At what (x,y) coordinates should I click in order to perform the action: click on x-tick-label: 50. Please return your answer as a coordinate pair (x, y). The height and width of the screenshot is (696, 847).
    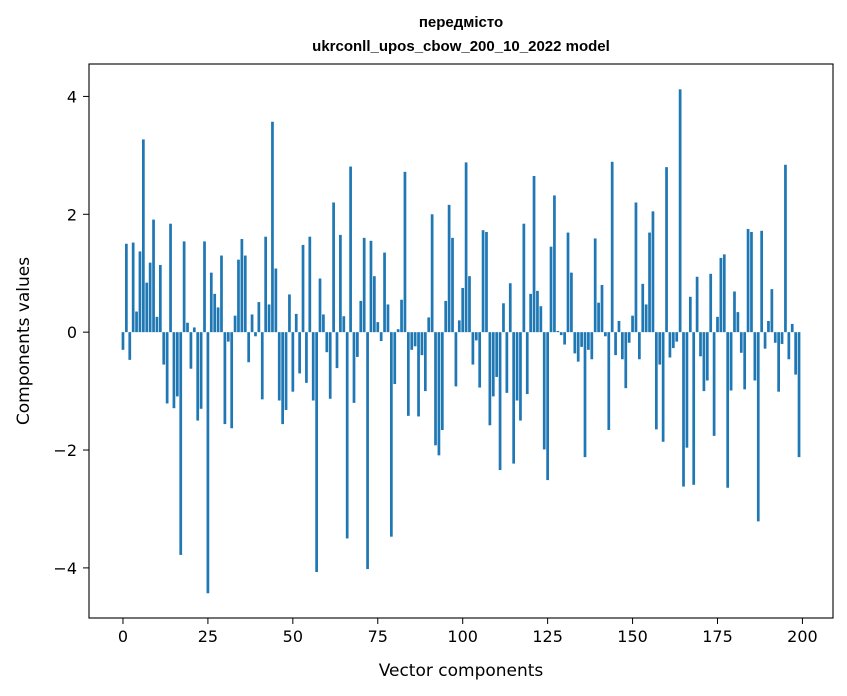
    Looking at the image, I should click on (293, 636).